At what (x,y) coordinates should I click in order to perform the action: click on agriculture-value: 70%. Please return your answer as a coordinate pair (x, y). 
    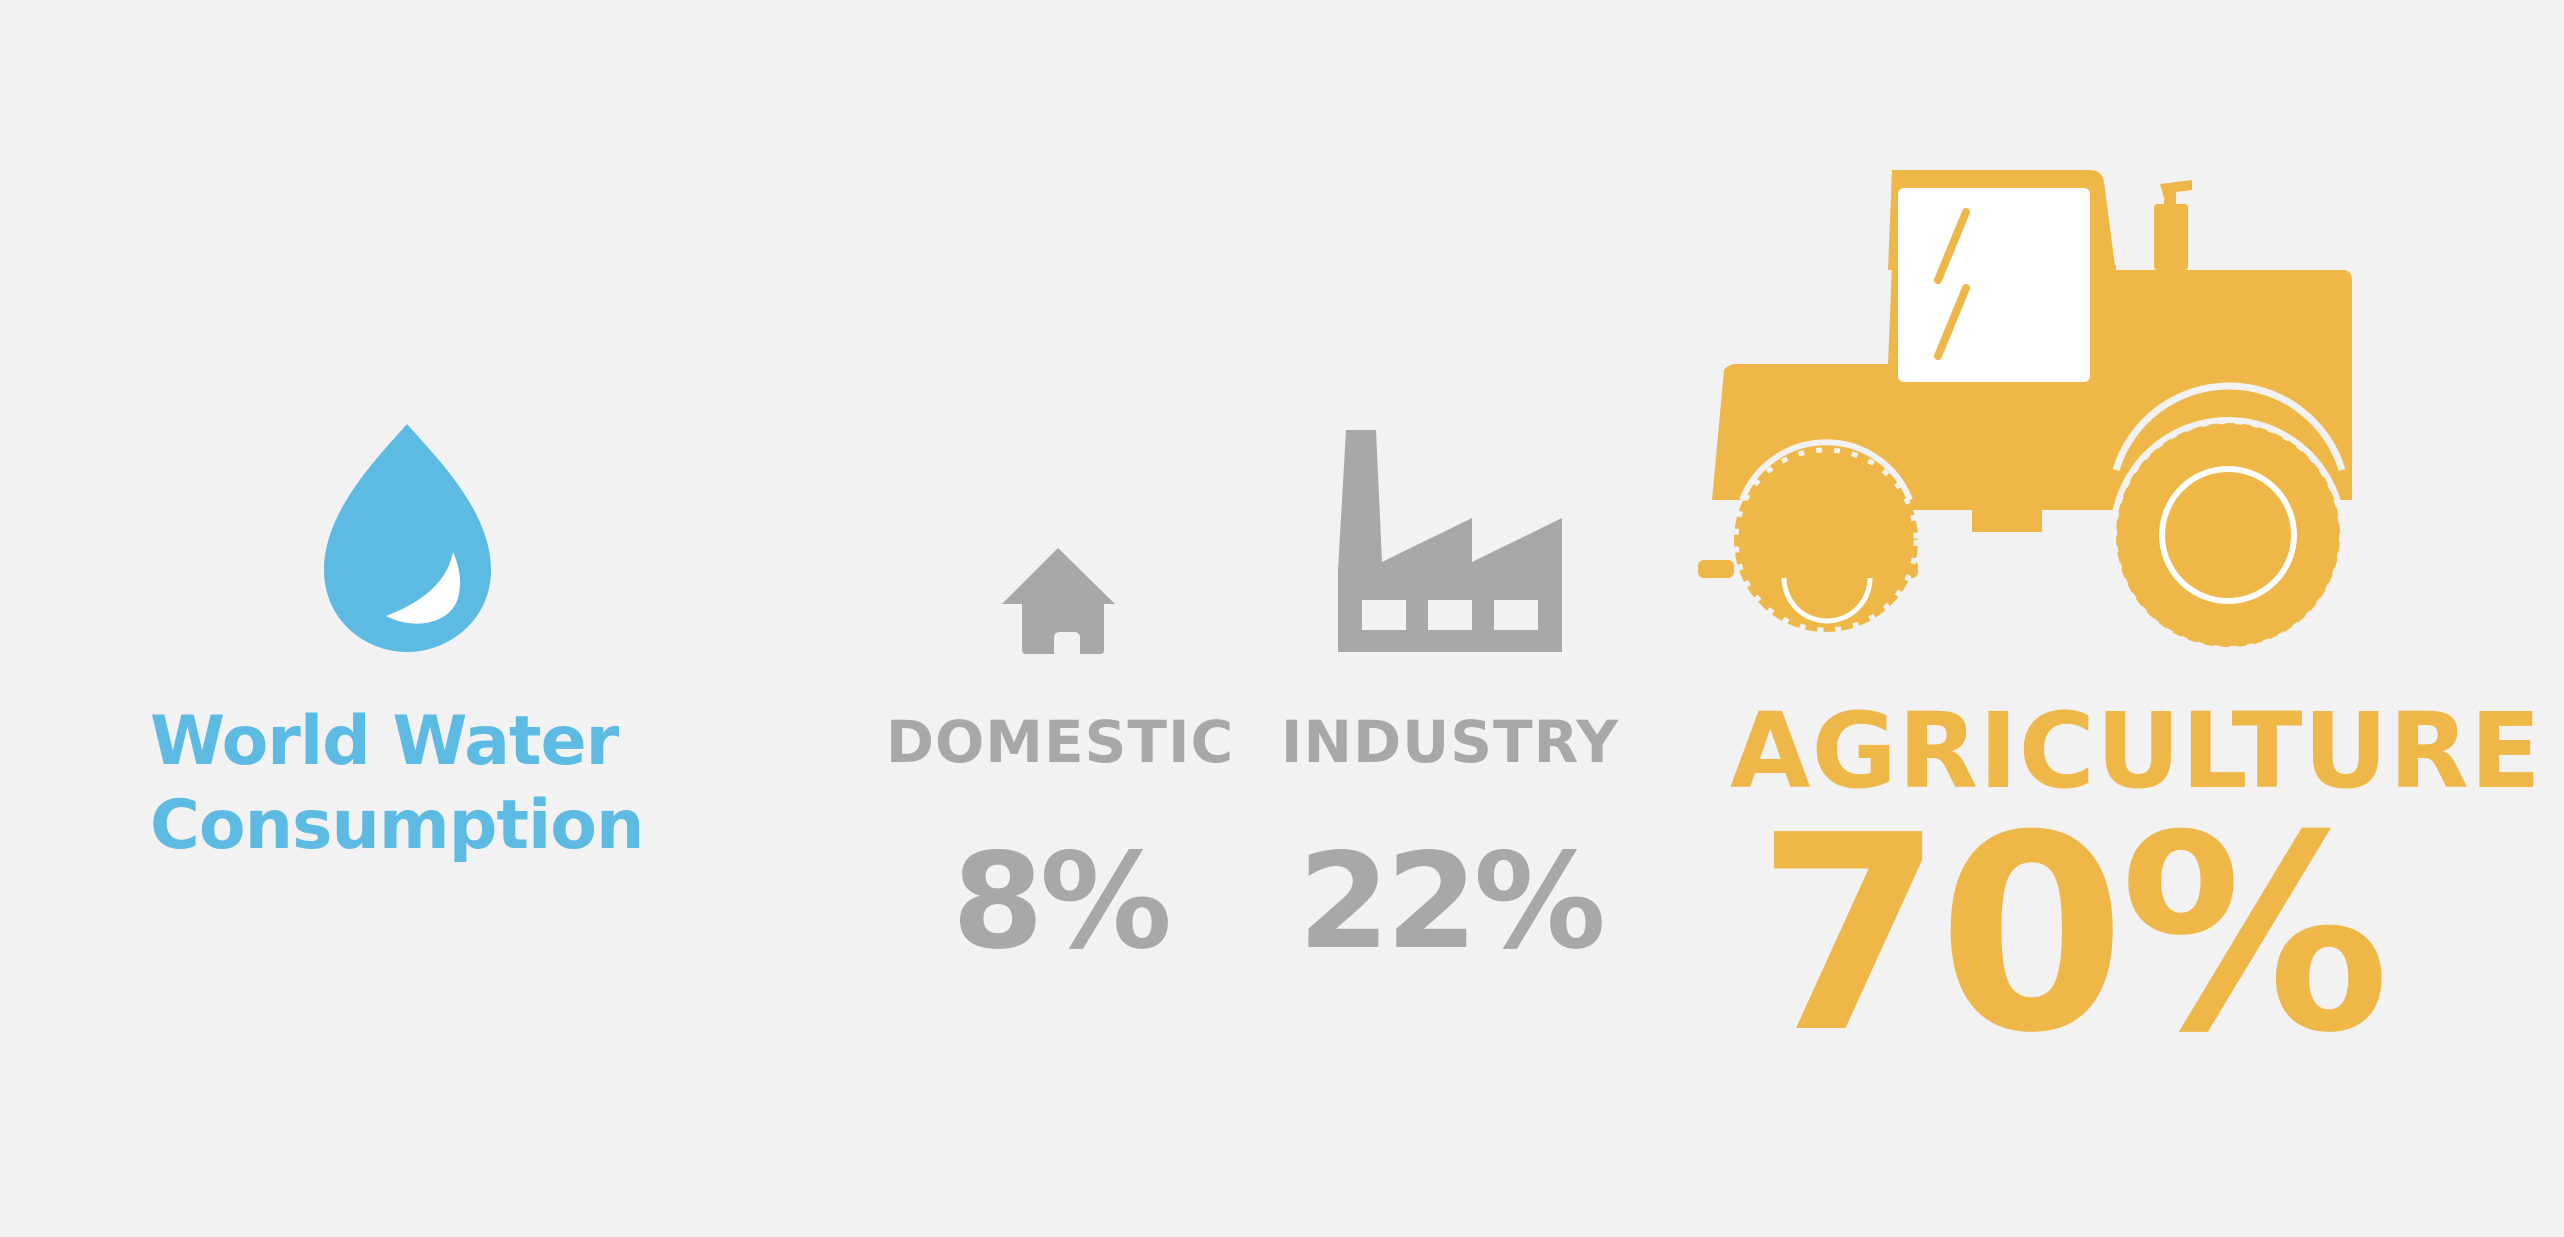
    Looking at the image, I should click on (2072, 934).